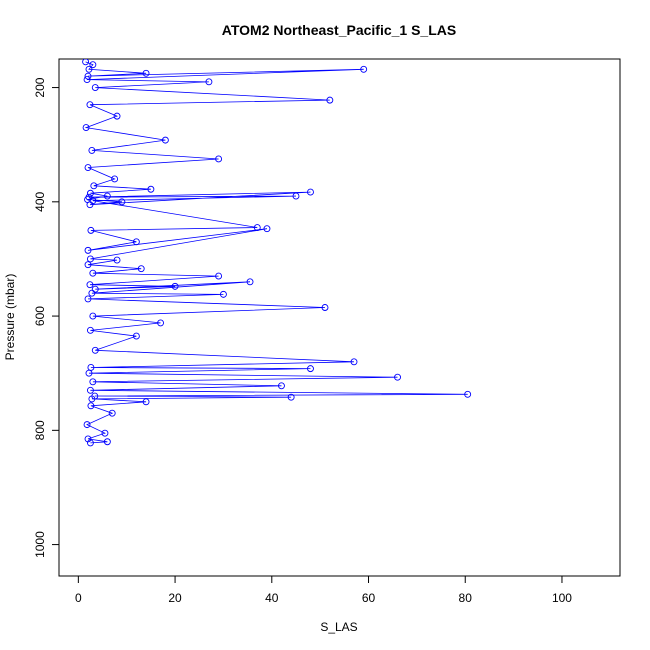 This screenshot has width=650, height=650. I want to click on x-tick-label: 100, so click(562, 598).